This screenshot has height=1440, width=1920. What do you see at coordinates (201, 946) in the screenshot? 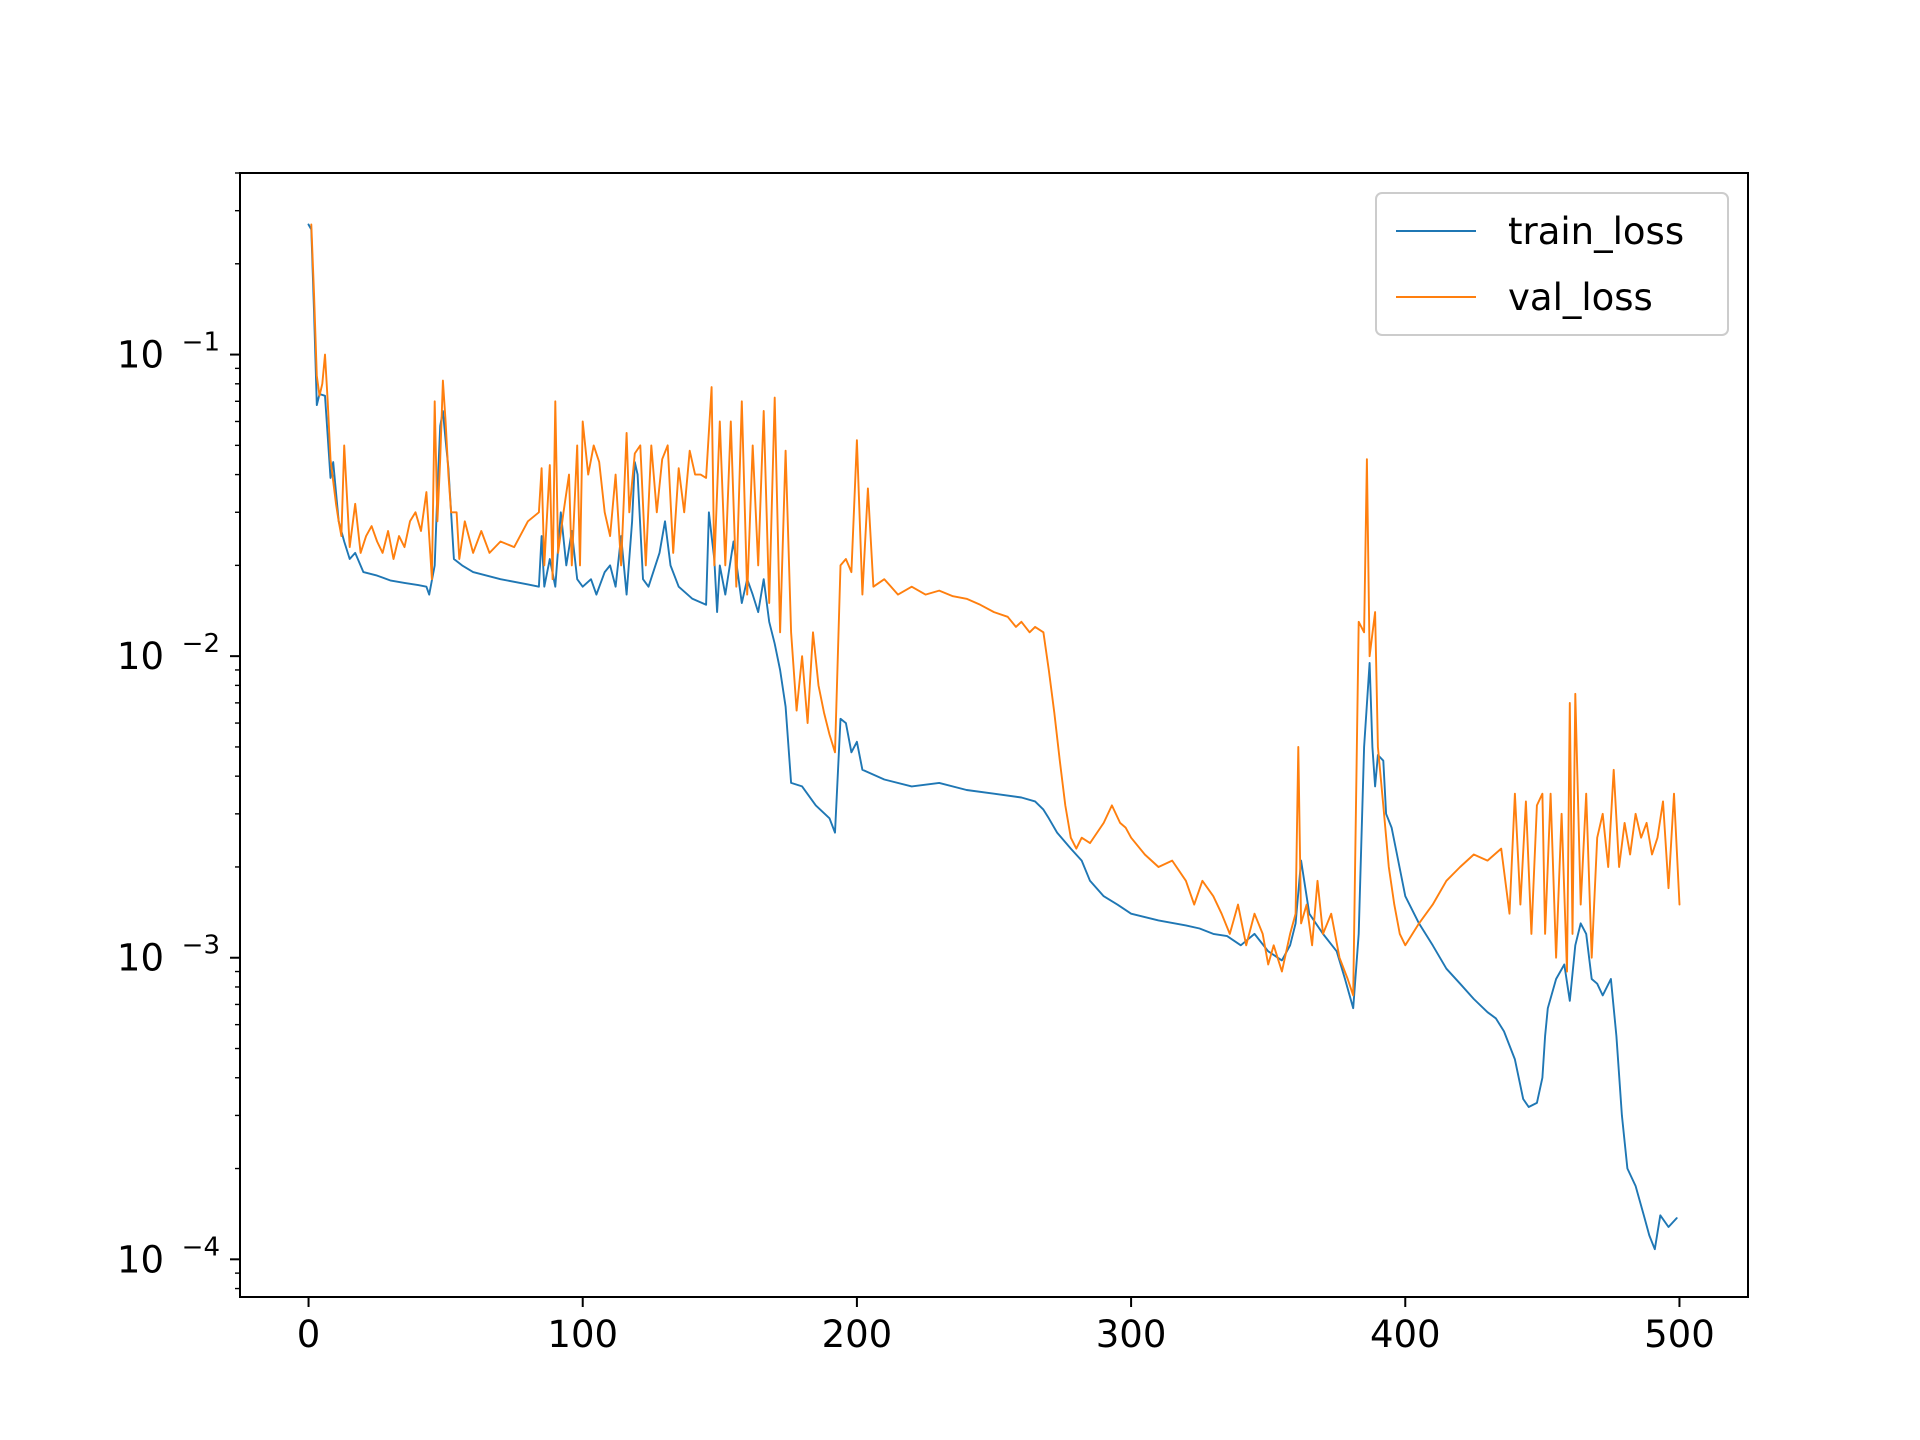
I see `y-tick-exponent: −3` at bounding box center [201, 946].